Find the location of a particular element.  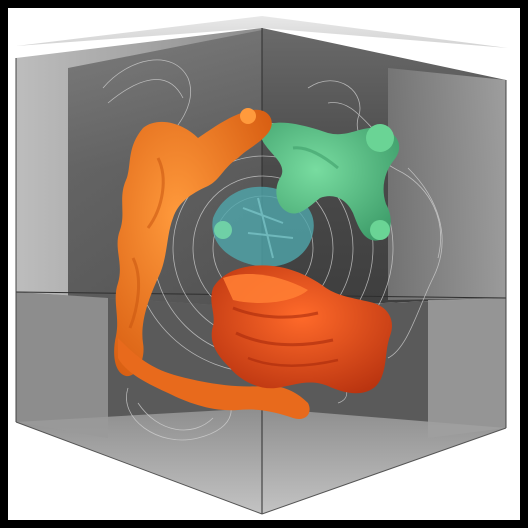

red-lobe is located at coordinates (301, 329).